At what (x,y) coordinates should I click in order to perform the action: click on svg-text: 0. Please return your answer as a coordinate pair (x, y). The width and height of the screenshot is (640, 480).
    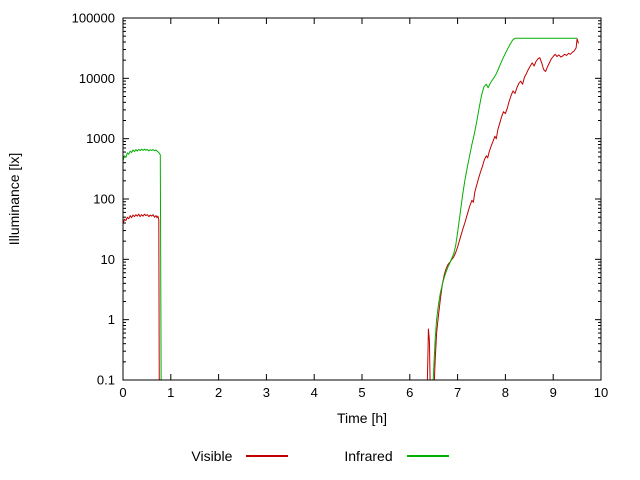
    Looking at the image, I should click on (122, 392).